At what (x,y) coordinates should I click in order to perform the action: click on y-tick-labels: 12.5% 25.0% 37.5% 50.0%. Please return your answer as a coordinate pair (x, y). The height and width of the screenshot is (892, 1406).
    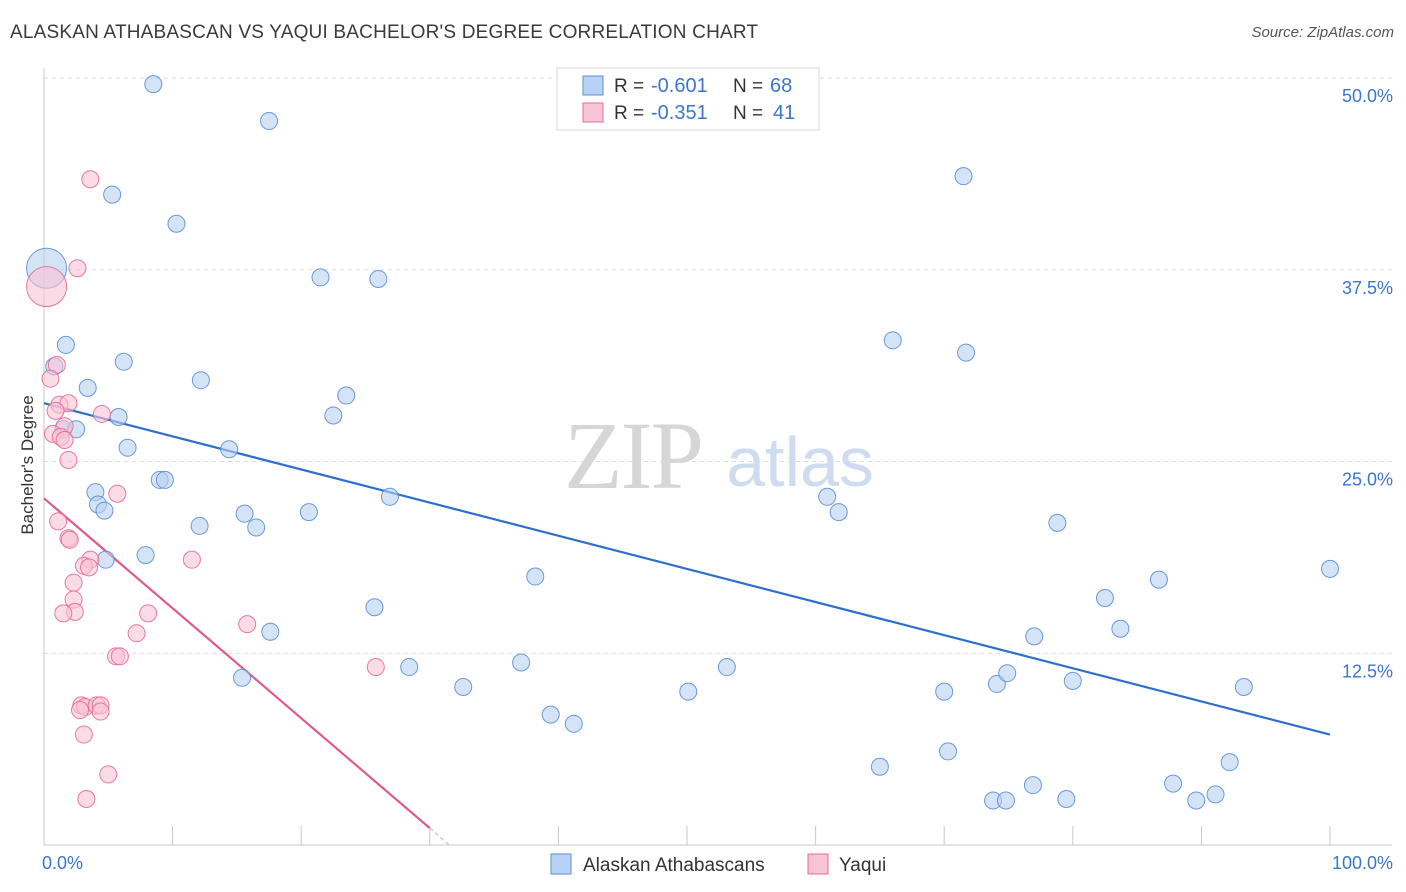
    Looking at the image, I should click on (1367, 383).